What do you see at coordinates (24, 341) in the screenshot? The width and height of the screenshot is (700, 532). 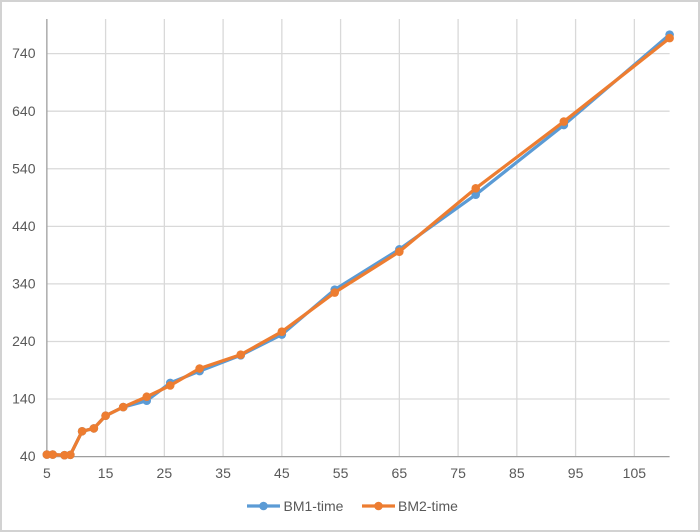 I see `svg-text: 240` at bounding box center [24, 341].